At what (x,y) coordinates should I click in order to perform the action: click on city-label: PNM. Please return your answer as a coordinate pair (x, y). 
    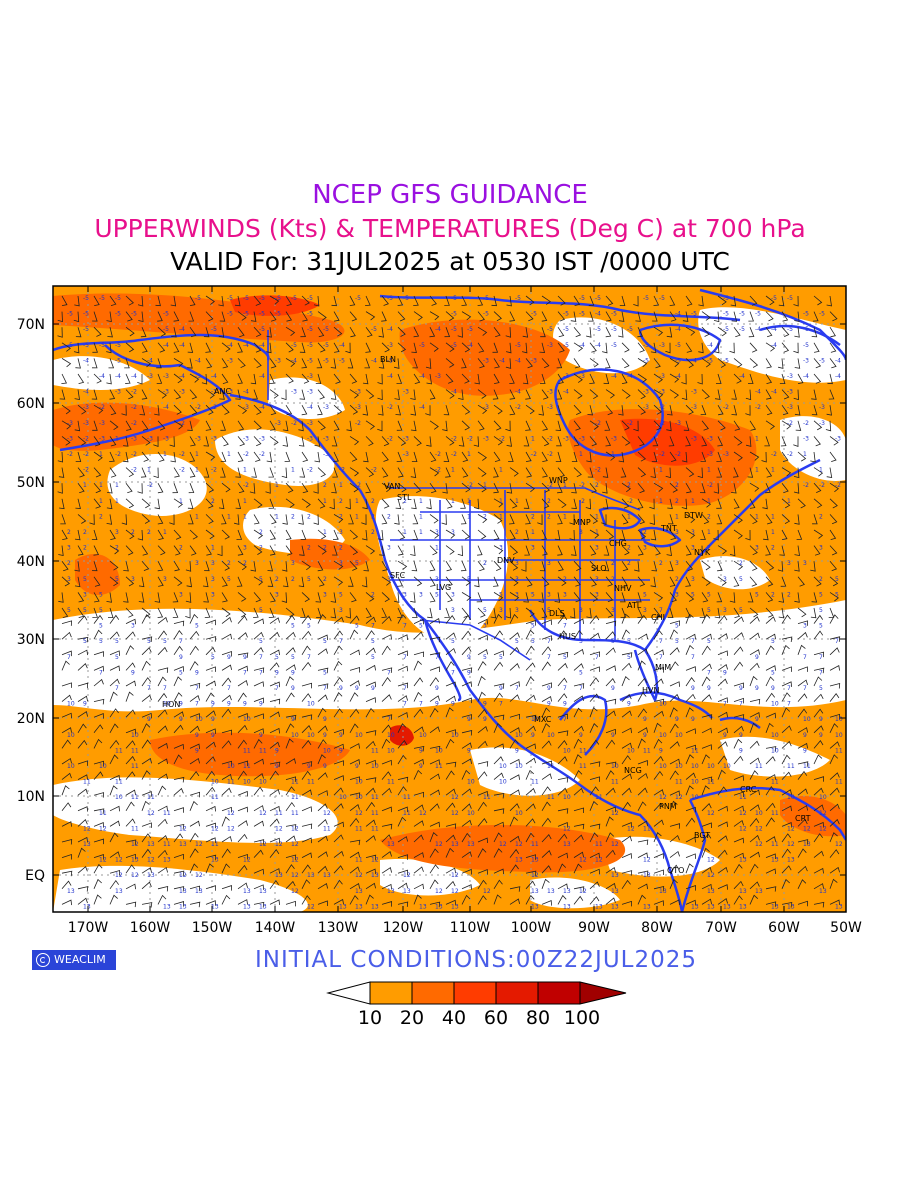
    Looking at the image, I should click on (668, 806).